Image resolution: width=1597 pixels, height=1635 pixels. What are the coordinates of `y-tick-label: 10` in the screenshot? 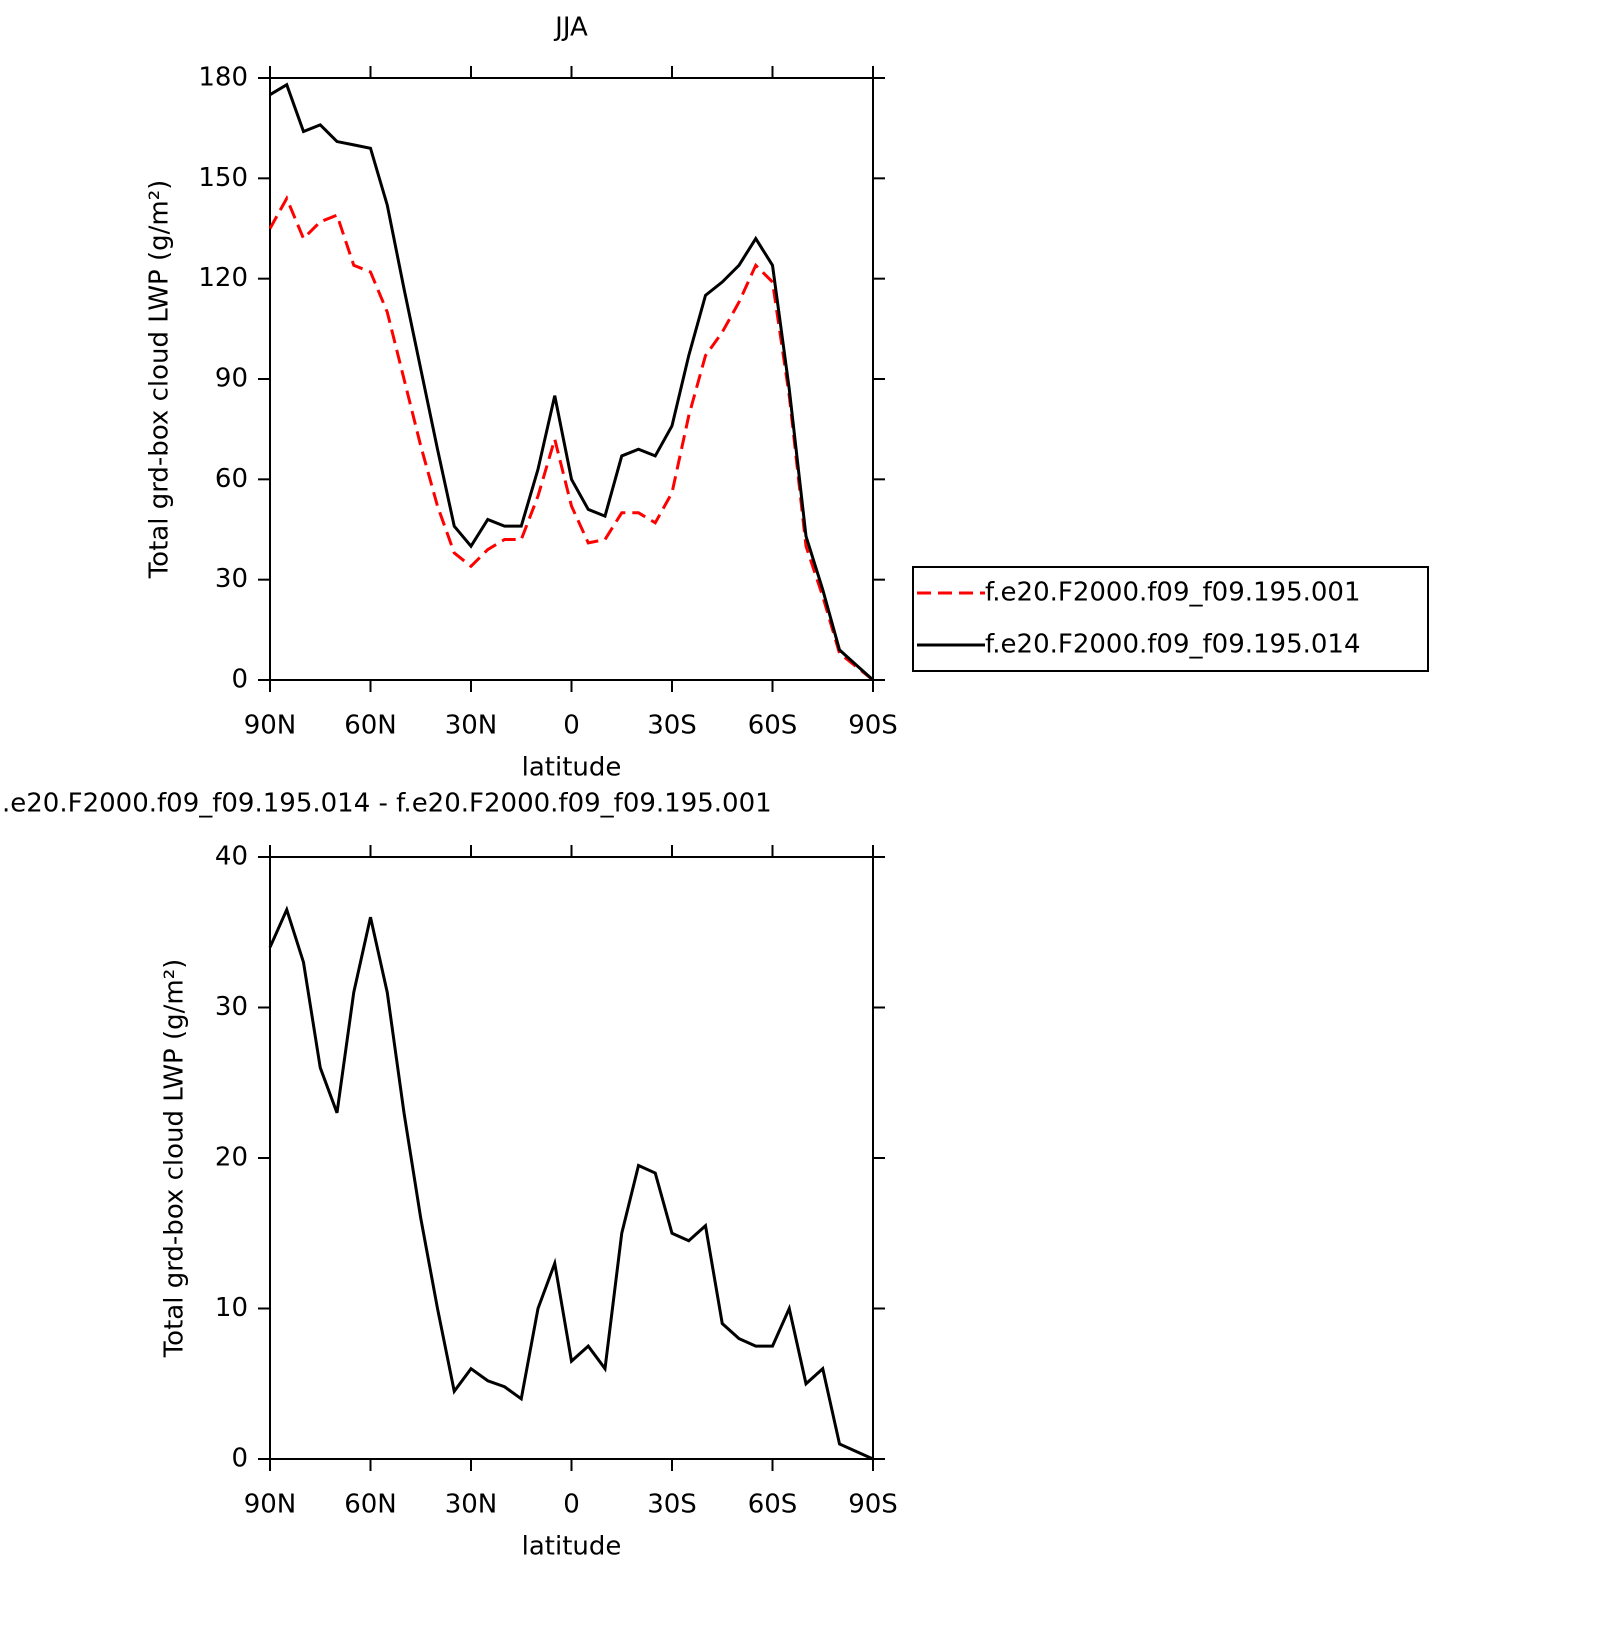 It's located at (231, 1308).